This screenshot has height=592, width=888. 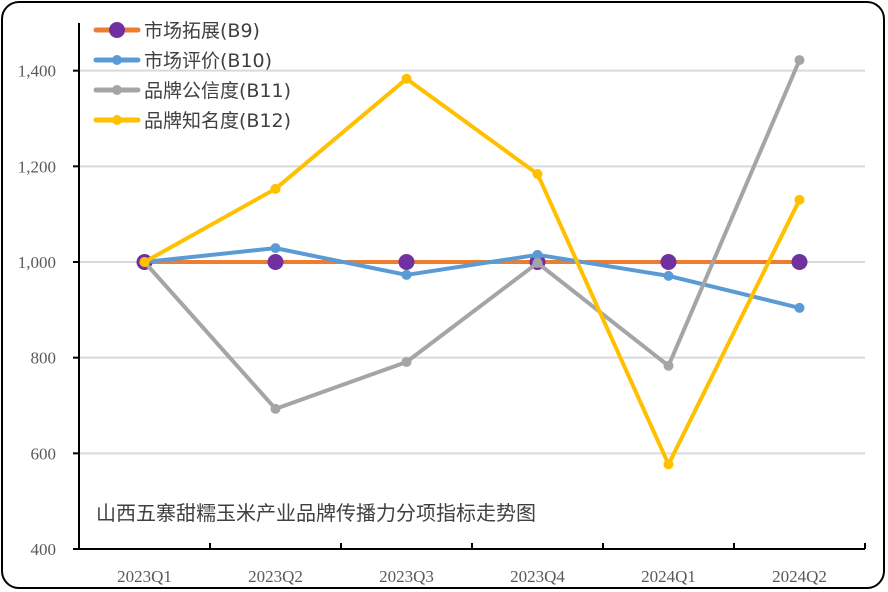 What do you see at coordinates (37, 166) in the screenshot?
I see `y-tick-label: 1,200` at bounding box center [37, 166].